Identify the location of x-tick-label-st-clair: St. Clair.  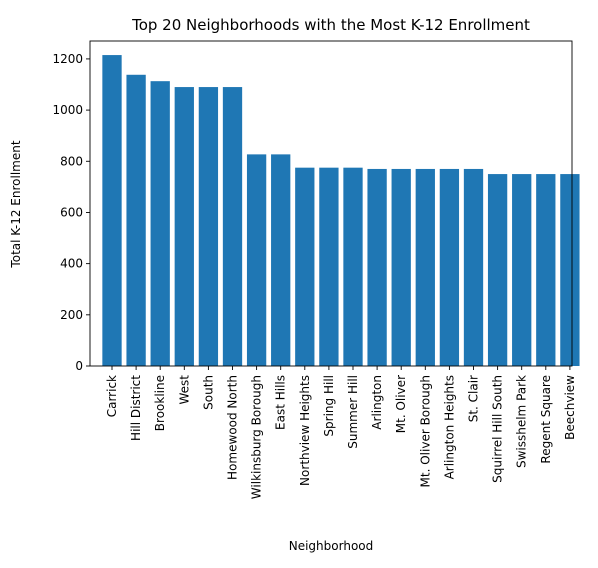
(474, 398).